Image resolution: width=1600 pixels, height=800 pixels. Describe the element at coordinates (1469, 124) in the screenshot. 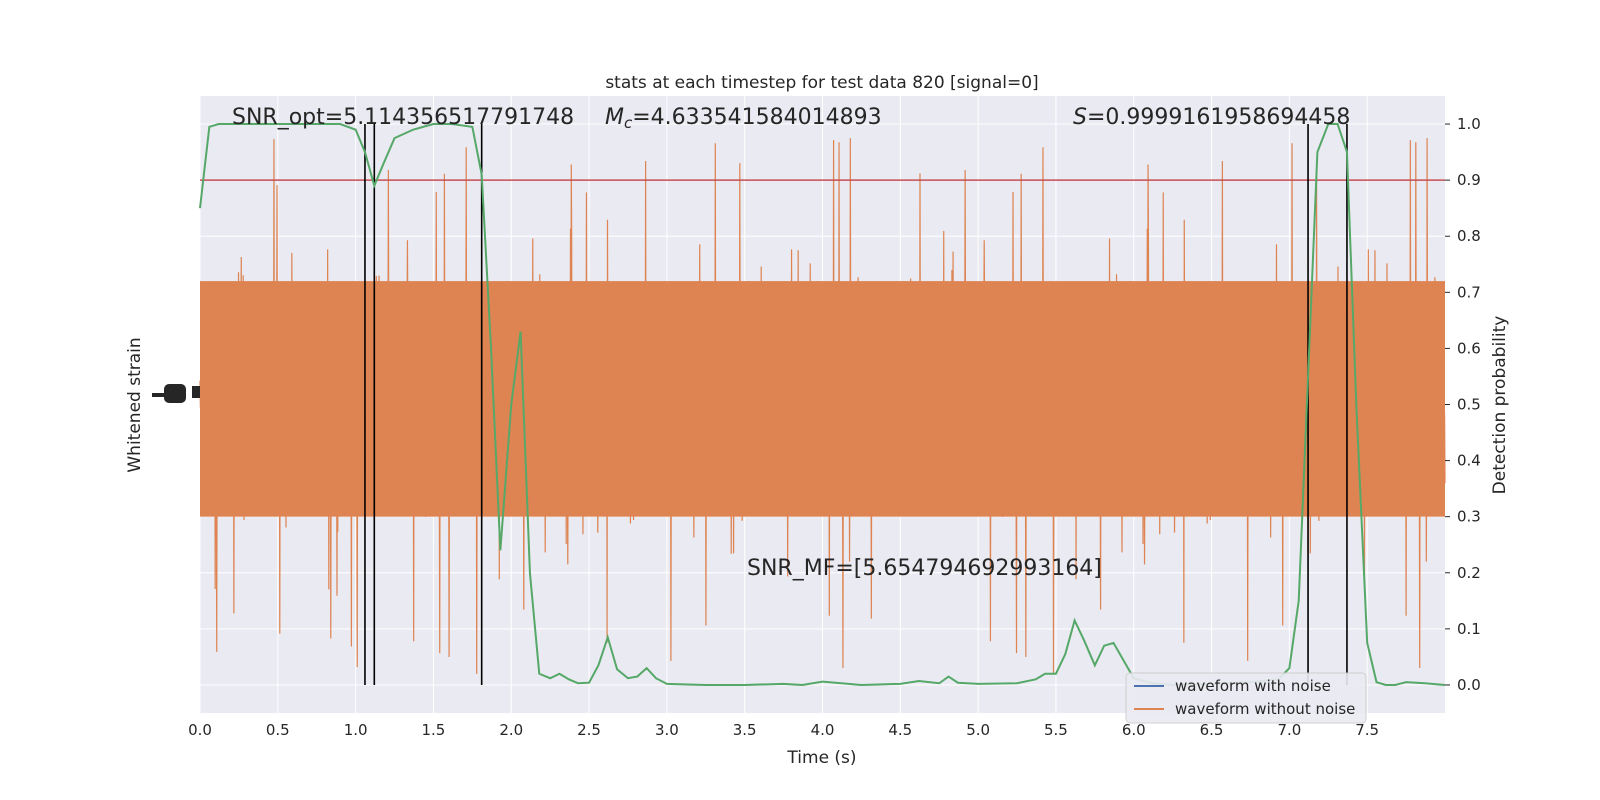

I see `y-tick-label: 1.0` at that location.